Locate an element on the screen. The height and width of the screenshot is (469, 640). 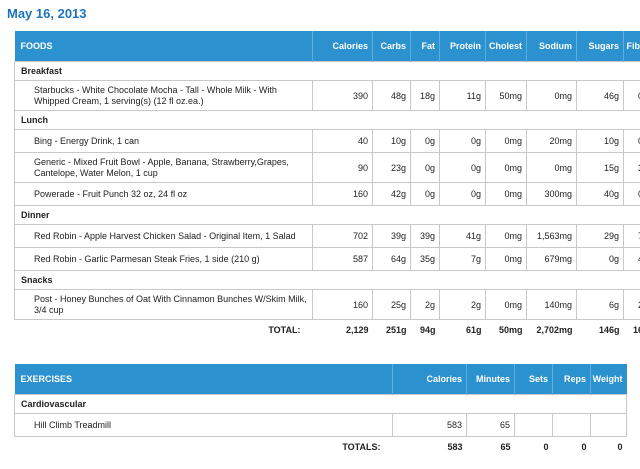
food-value-sugars: 15g is located at coordinates (600, 167).